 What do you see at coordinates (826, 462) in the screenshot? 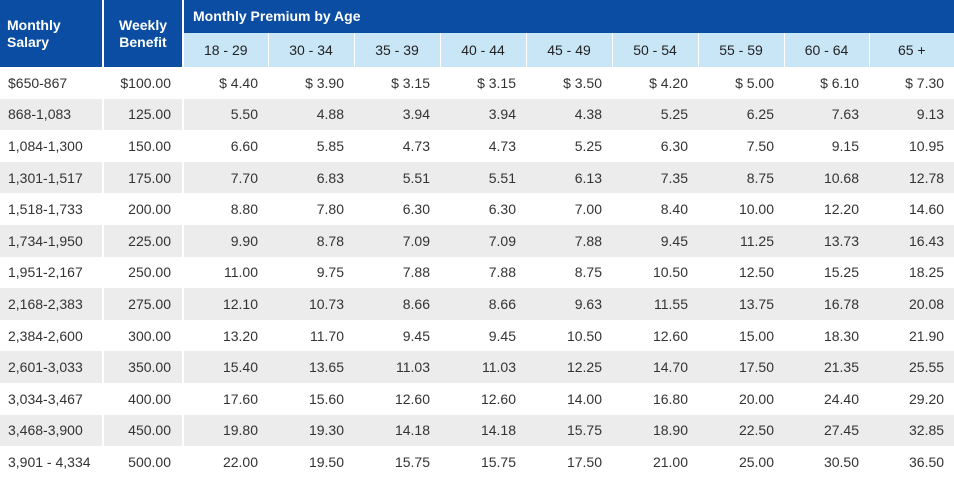
I see `premium-cell: 30.50` at bounding box center [826, 462].